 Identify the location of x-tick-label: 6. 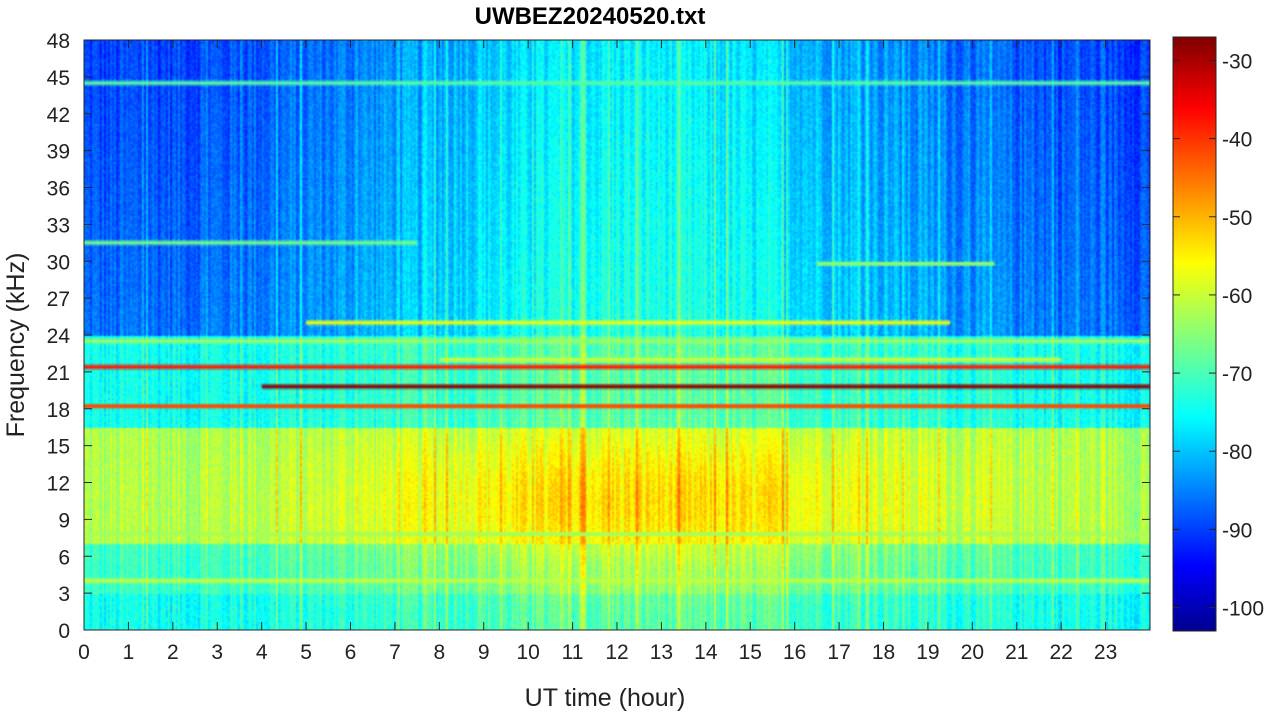
(351, 652).